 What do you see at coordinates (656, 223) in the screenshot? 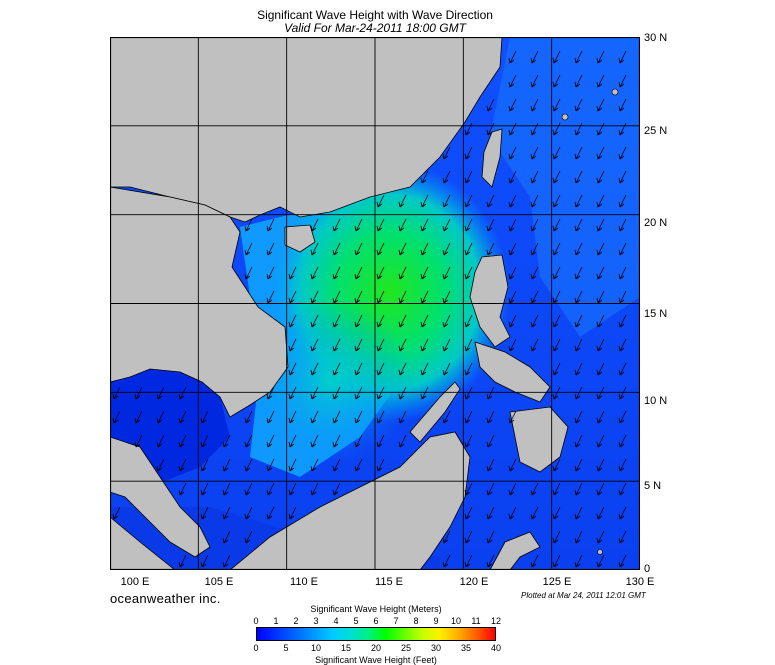
I see `lat-label: 20 N` at bounding box center [656, 223].